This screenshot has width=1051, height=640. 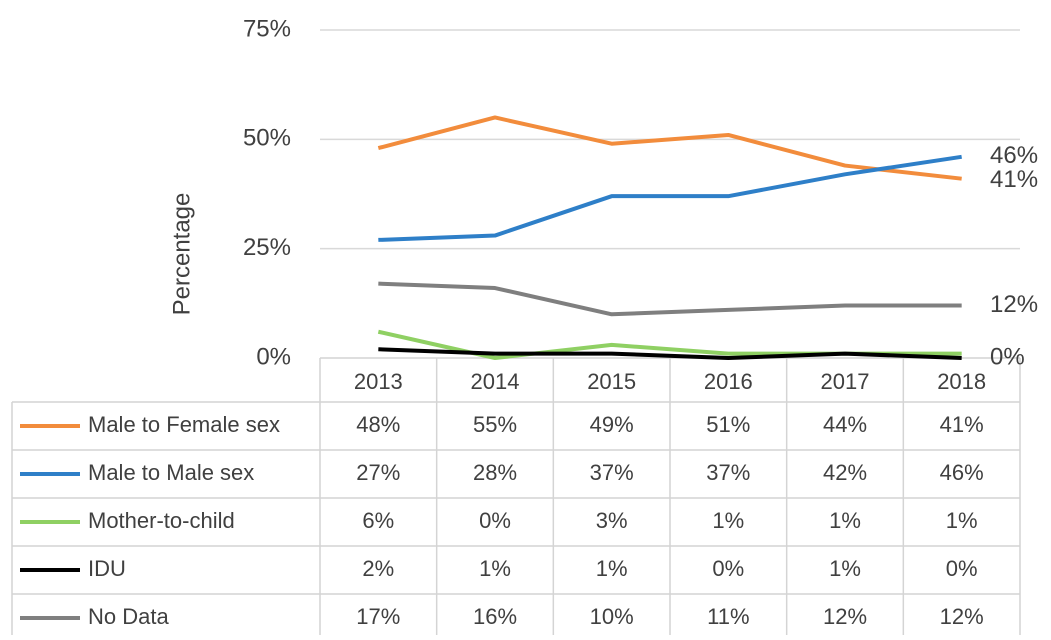 What do you see at coordinates (267, 138) in the screenshot?
I see `y-tick-label: 50%` at bounding box center [267, 138].